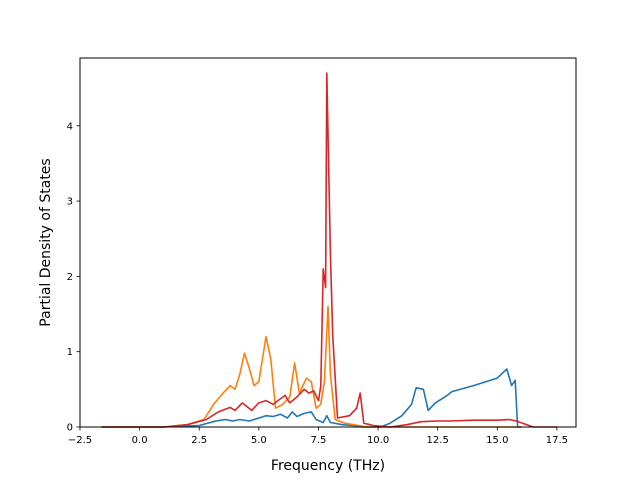 The width and height of the screenshot is (640, 480). What do you see at coordinates (70, 277) in the screenshot?
I see `y-tick-label: 2` at bounding box center [70, 277].